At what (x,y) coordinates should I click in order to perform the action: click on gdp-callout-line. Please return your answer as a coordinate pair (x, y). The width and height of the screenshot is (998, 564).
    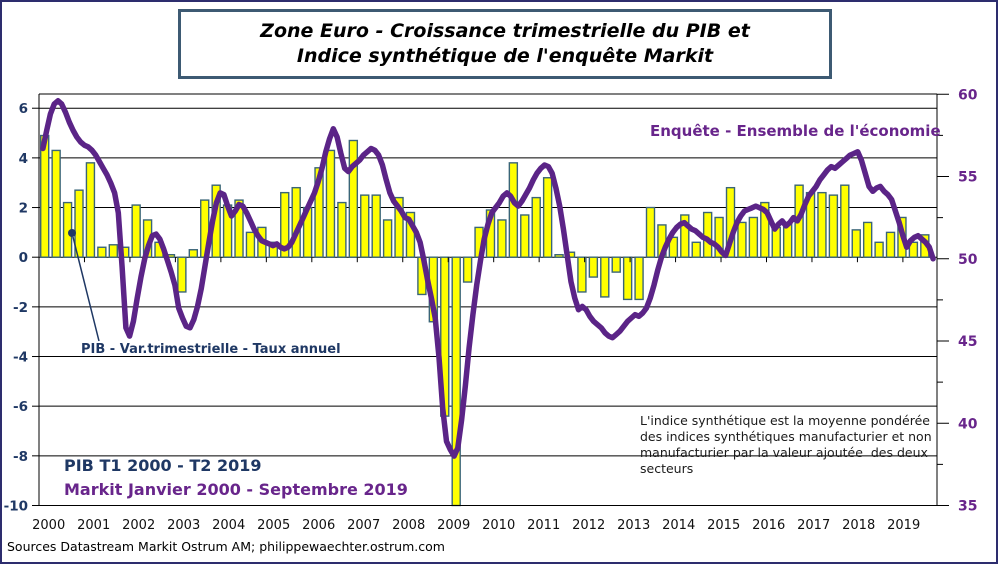
    Looking at the image, I should click on (86, 289).